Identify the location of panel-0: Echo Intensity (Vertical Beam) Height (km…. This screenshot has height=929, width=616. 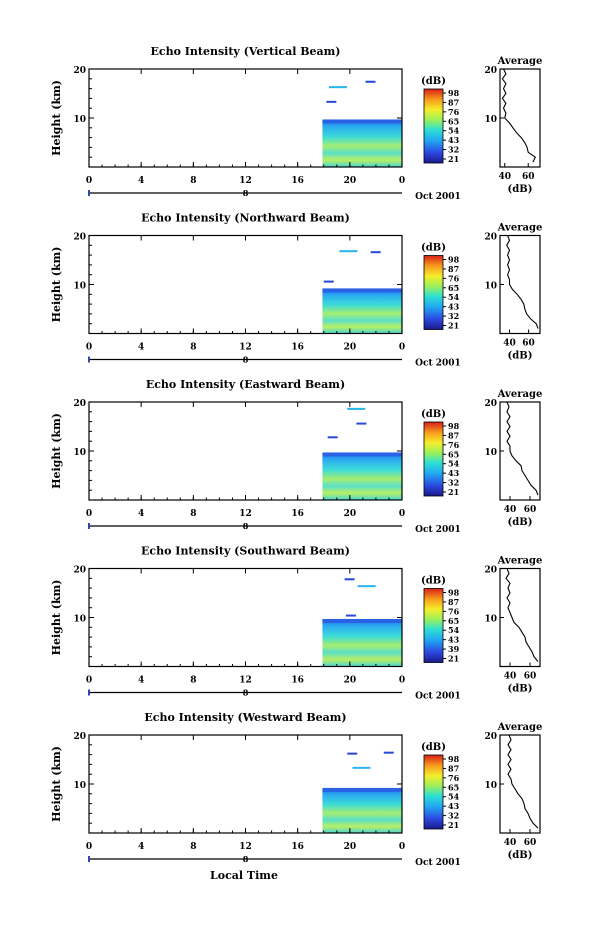
(296, 123).